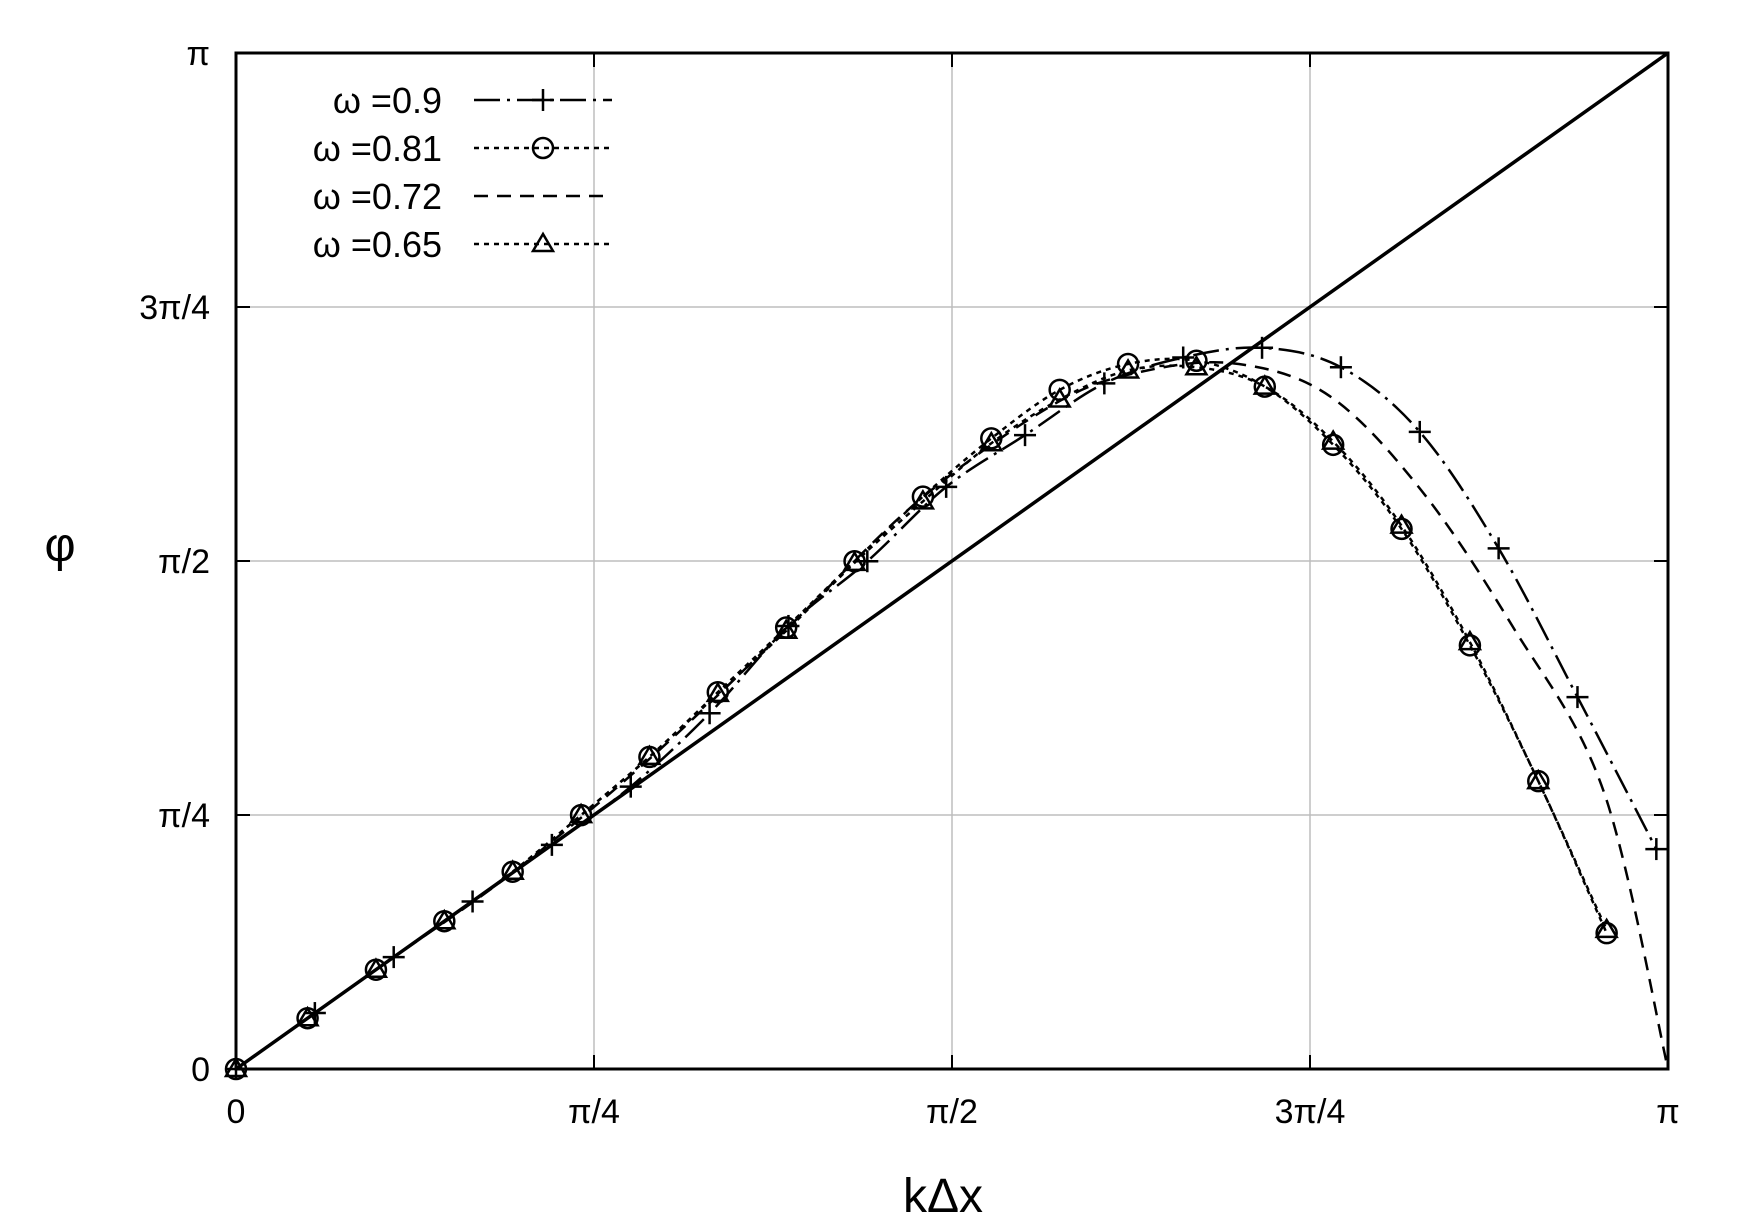 This screenshot has width=1750, height=1222. I want to click on x-tick-label: π/2, so click(952, 1112).